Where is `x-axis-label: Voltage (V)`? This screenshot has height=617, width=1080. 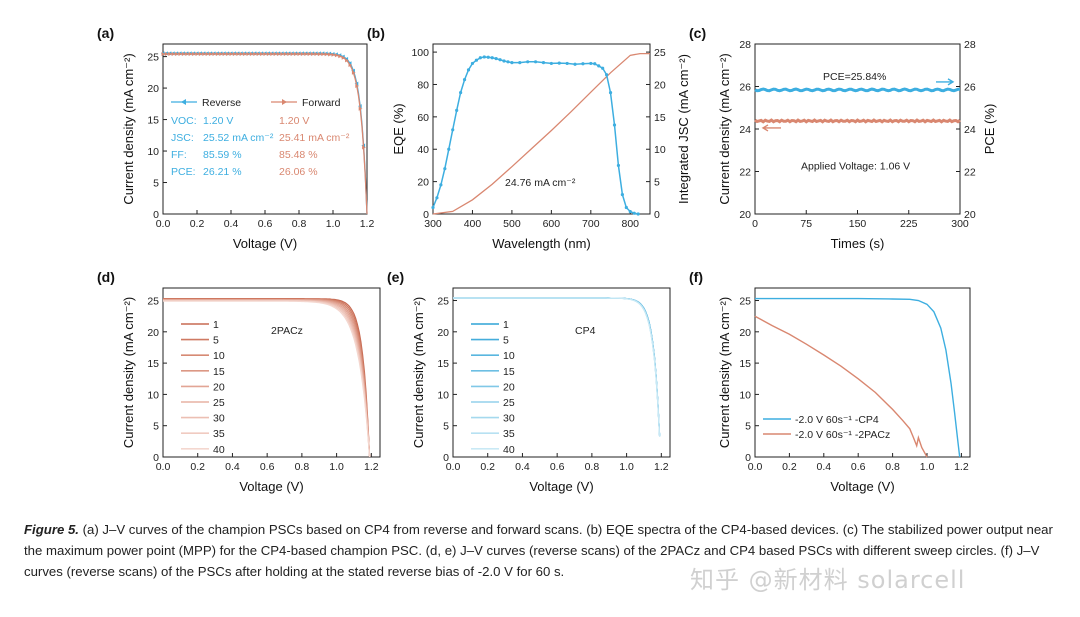 x-axis-label: Voltage (V) is located at coordinates (265, 243).